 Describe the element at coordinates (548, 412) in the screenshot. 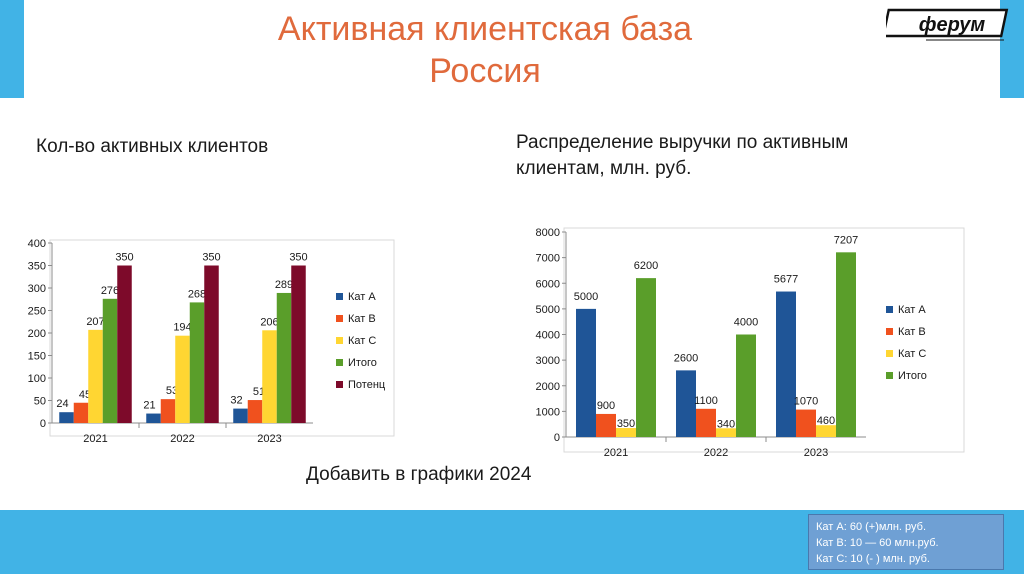

I see `y-tick-label: 1000` at that location.